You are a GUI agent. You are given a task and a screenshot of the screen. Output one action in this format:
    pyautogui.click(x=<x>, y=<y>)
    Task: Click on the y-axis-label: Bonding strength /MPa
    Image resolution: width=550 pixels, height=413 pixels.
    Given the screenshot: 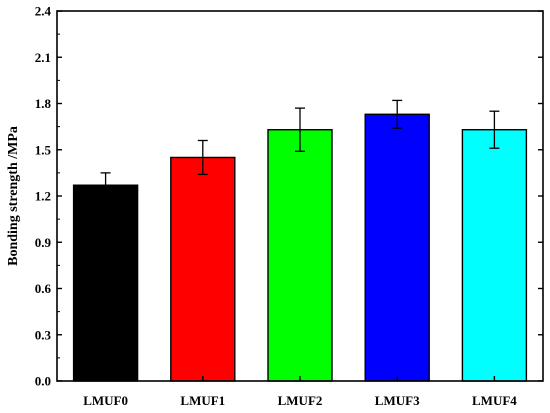 What is the action you would take?
    pyautogui.click(x=13, y=196)
    